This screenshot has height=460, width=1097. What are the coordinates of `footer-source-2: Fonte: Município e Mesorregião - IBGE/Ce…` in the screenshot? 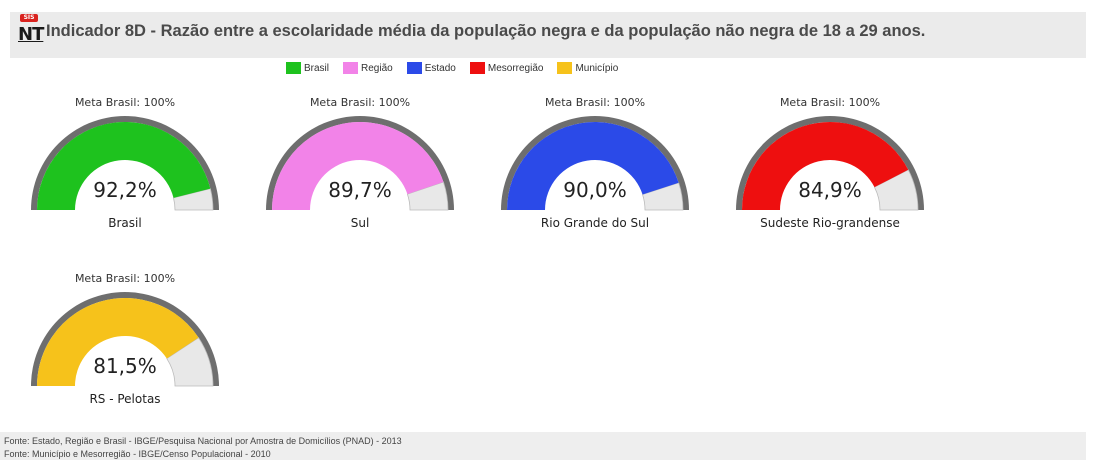 It's located at (137, 454).